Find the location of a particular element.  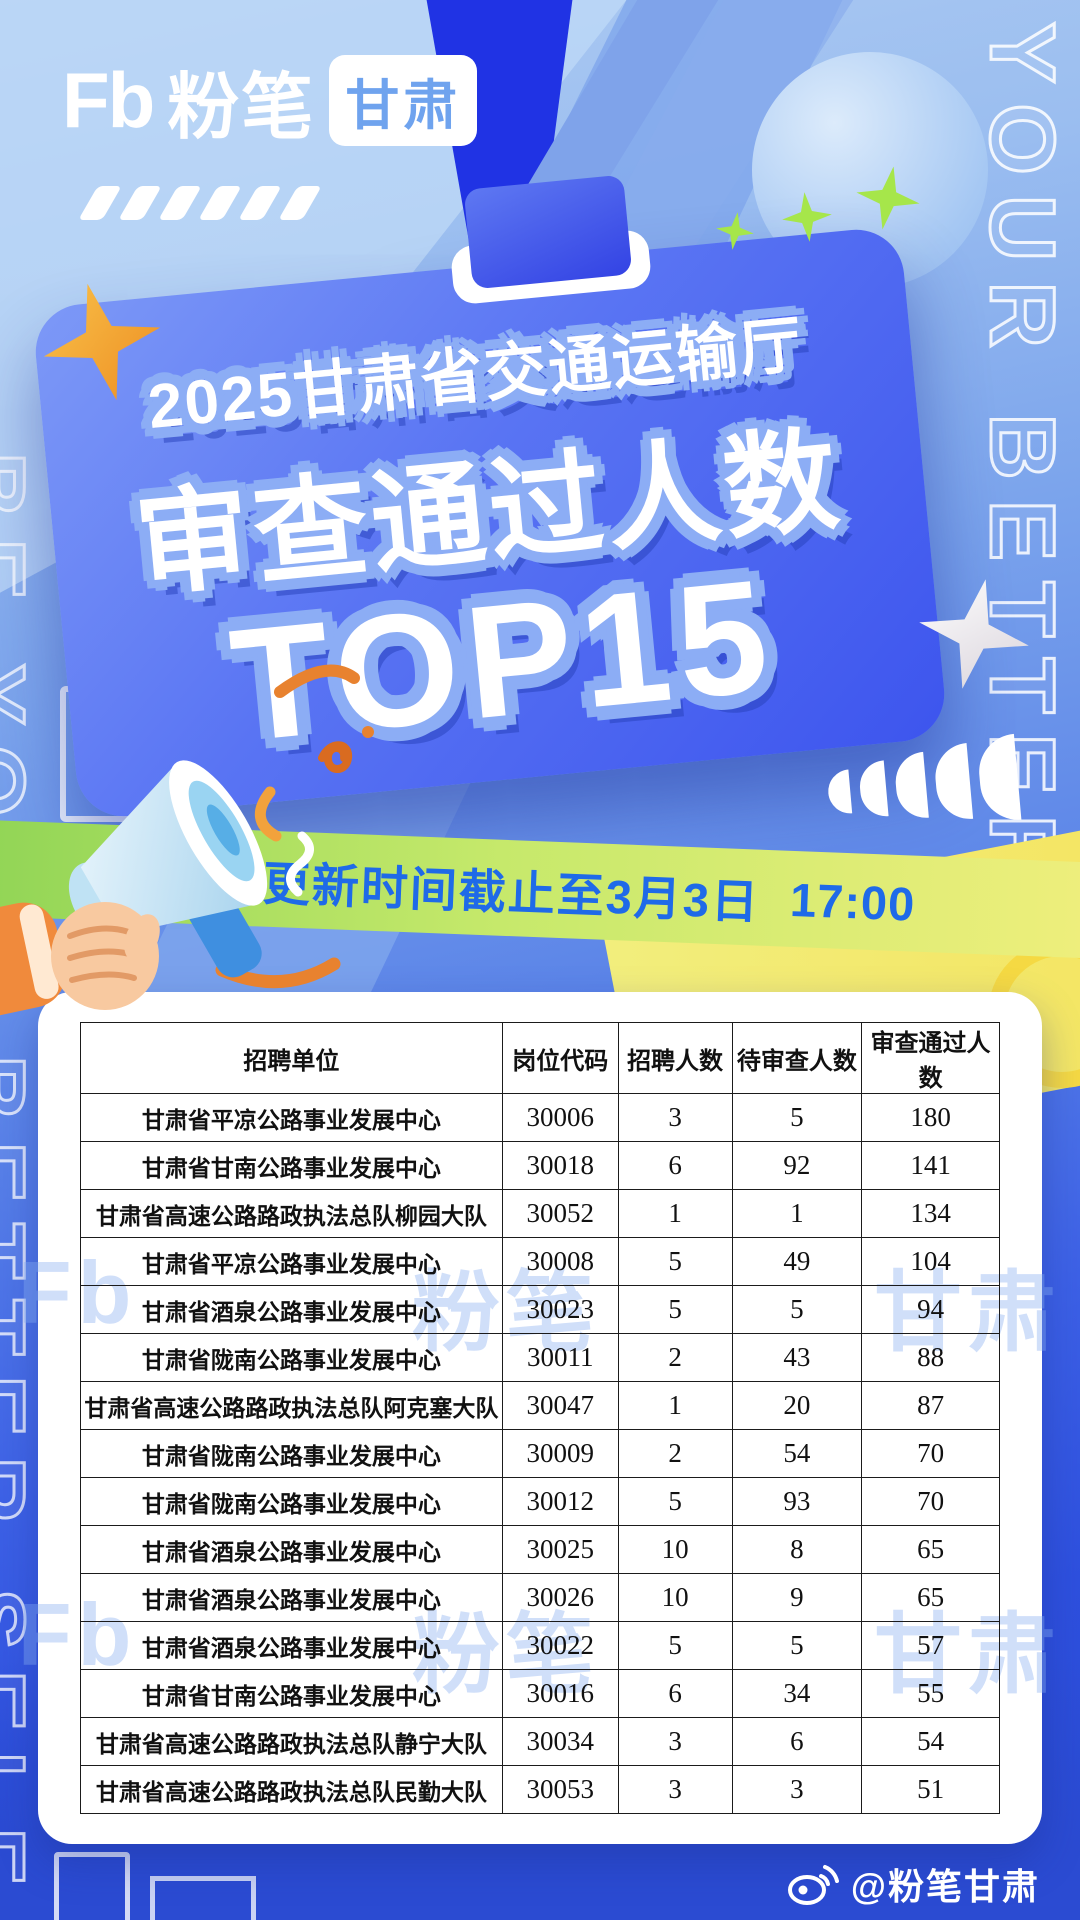

passed-count-cell: 94 is located at coordinates (930, 1309).